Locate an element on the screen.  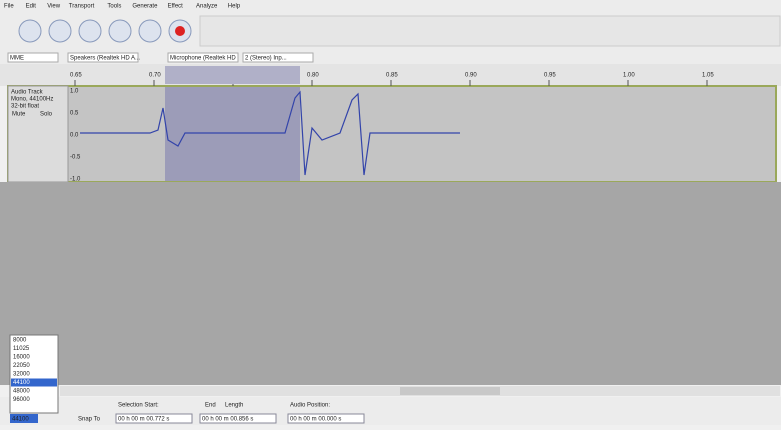
menu-item: Tools is located at coordinates (114, 7).